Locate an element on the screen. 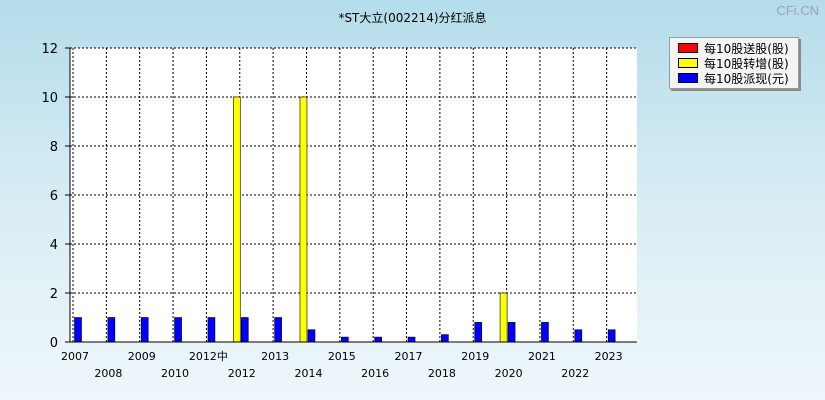  y-tick-label: 2 is located at coordinates (54, 294).